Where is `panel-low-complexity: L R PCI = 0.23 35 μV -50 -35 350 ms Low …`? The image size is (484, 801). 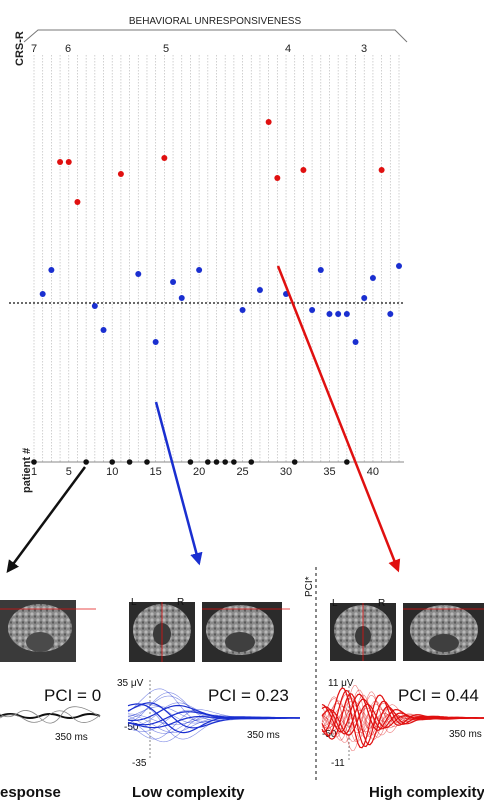 panel-low-complexity: L R PCI = 0.23 35 μV -50 -35 350 ms Low … is located at coordinates (209, 699).